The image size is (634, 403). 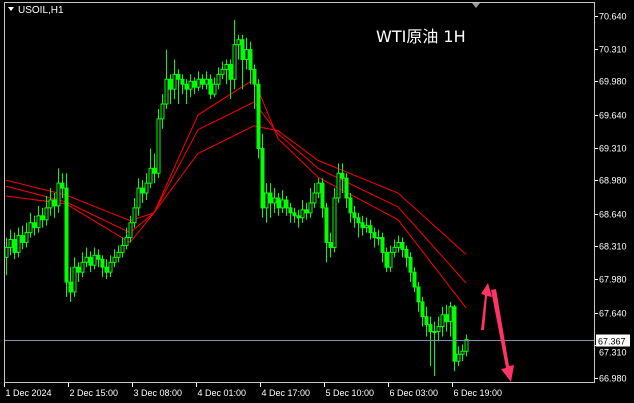 What do you see at coordinates (613, 379) in the screenshot?
I see `price-tick-label: 66.980` at bounding box center [613, 379].